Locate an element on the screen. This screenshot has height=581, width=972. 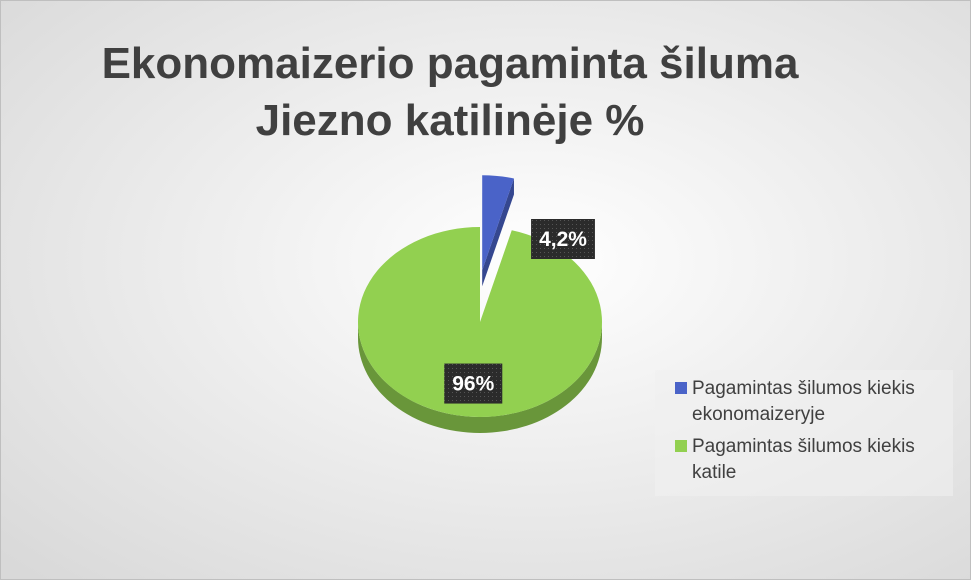
data-labels: 4,2% 96% is located at coordinates (519, 311).